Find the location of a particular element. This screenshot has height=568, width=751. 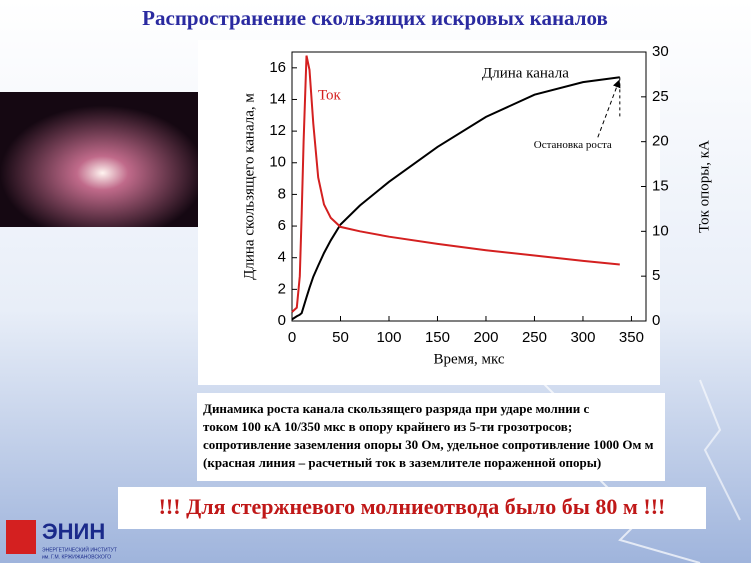

y2-tick-label: 10 is located at coordinates (660, 230).